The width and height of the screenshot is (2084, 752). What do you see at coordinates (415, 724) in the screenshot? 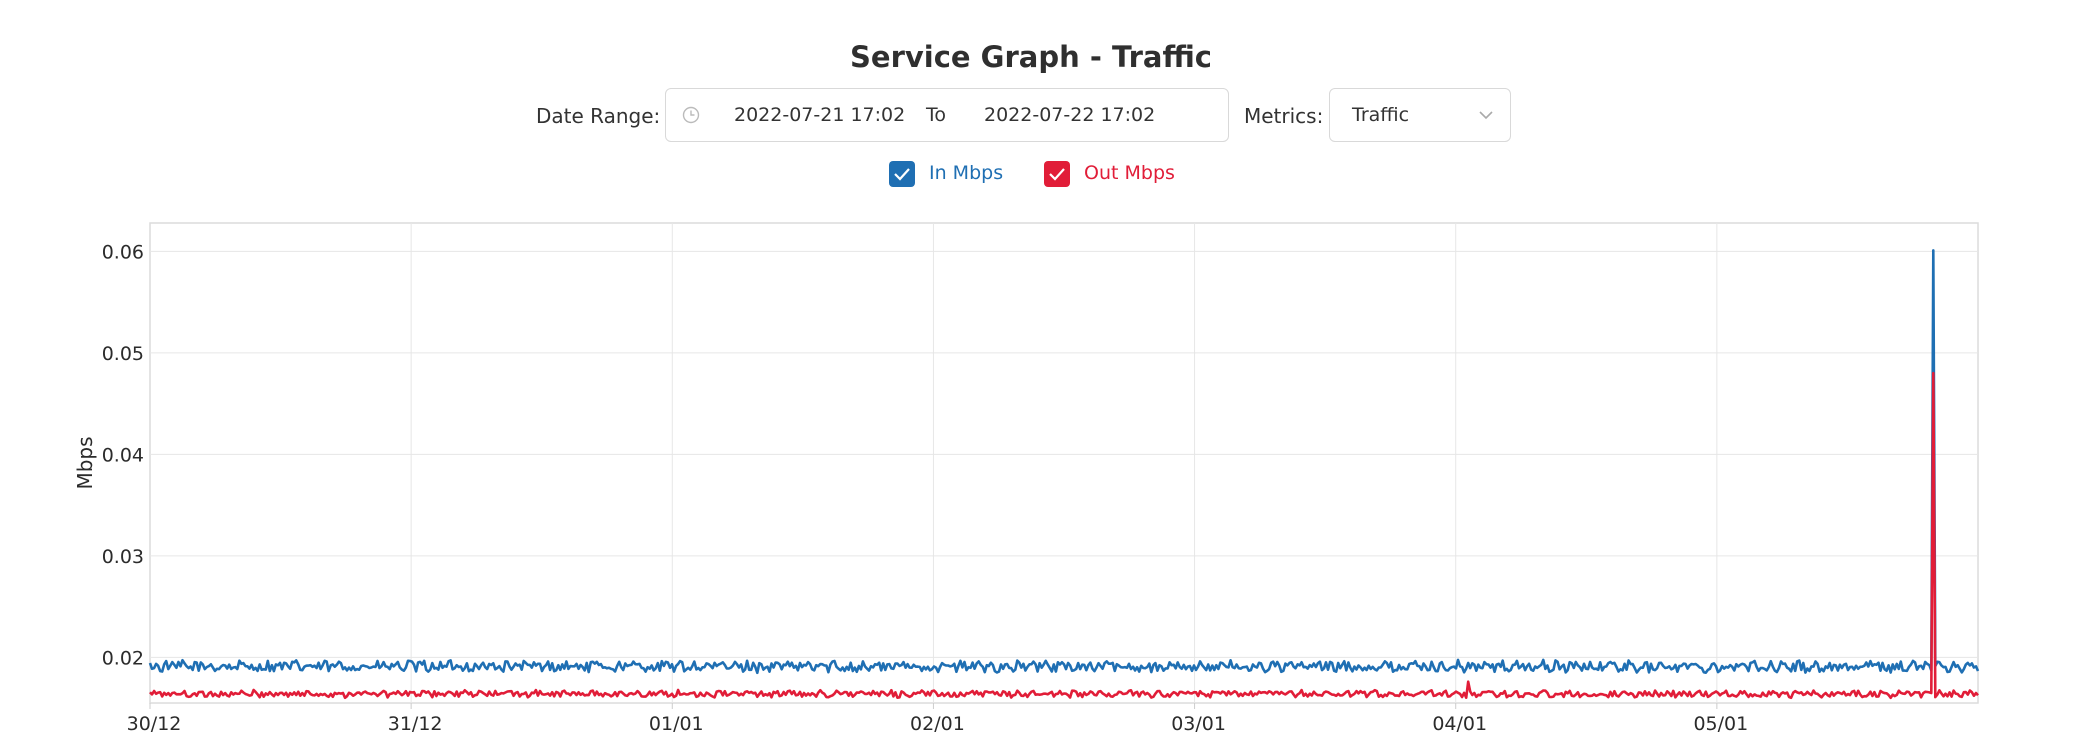
I see `x-tick-label: 31/12` at bounding box center [415, 724].